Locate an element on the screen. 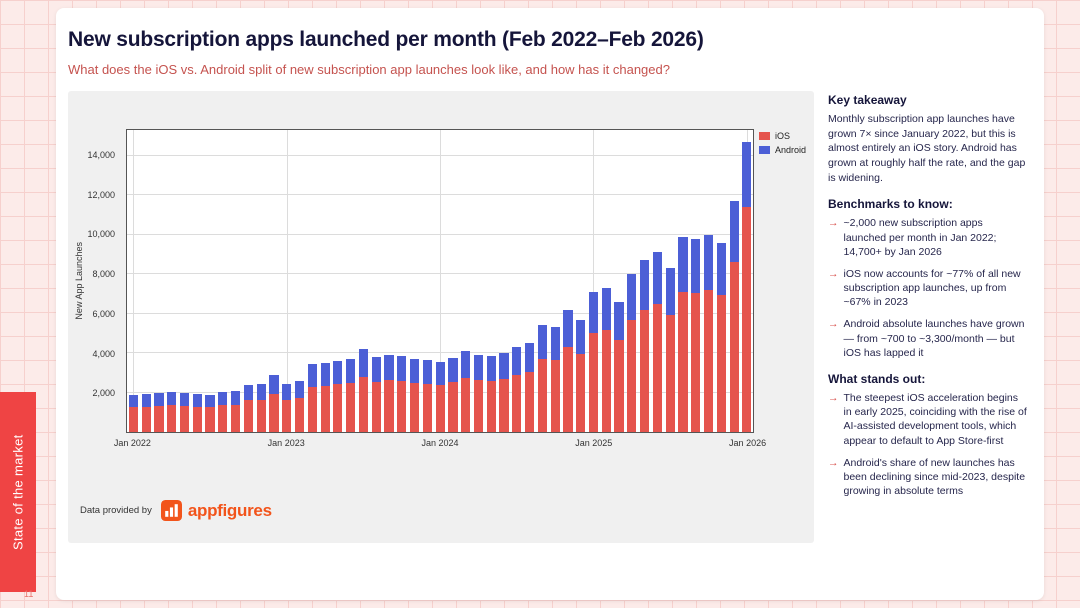 This screenshot has width=1080, height=608. x-axis-tick-label: Jan 2026 is located at coordinates (748, 443).